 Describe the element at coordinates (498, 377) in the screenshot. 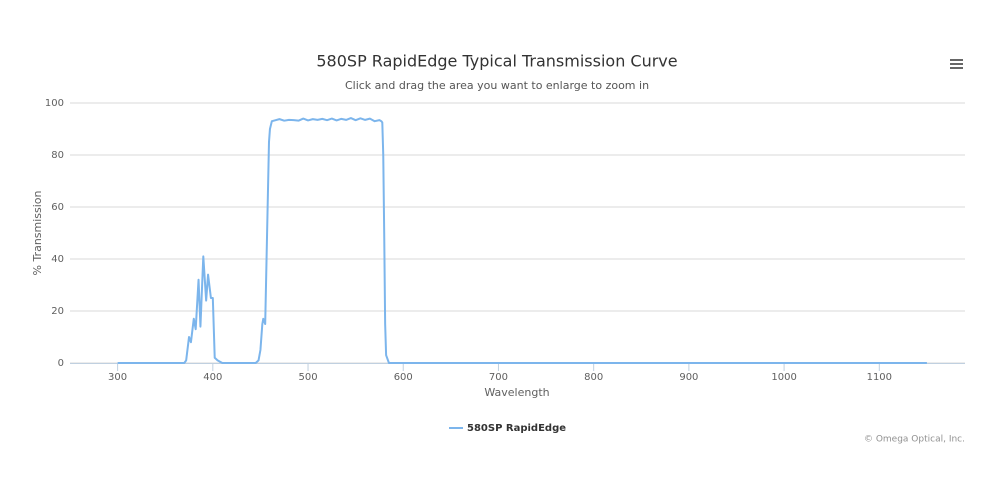

I see `x-tick-label: 700` at that location.